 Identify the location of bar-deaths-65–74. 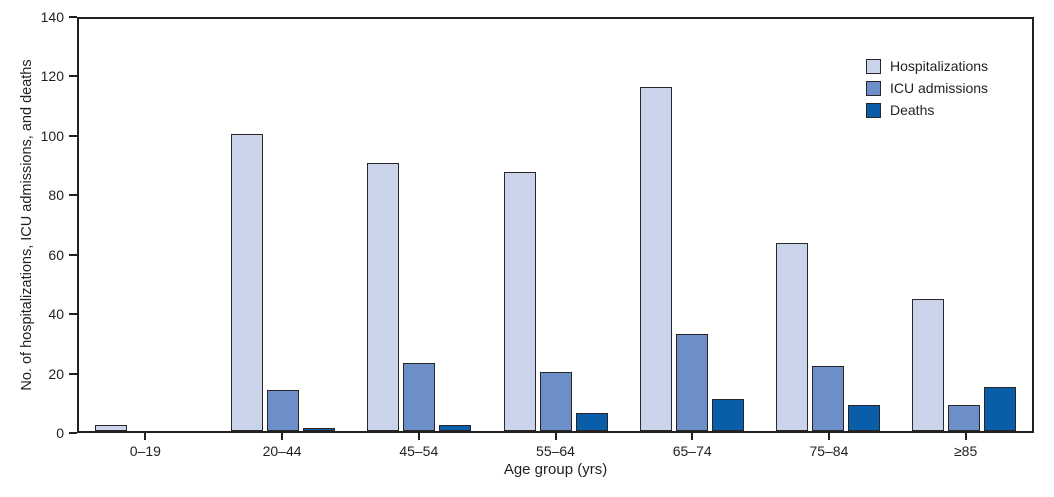
(727, 415).